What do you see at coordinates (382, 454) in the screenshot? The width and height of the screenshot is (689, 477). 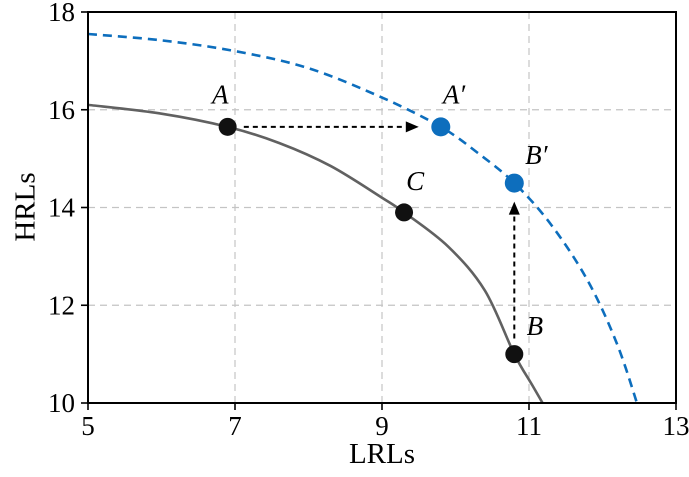 I see `x-axis-label: LRLs` at bounding box center [382, 454].